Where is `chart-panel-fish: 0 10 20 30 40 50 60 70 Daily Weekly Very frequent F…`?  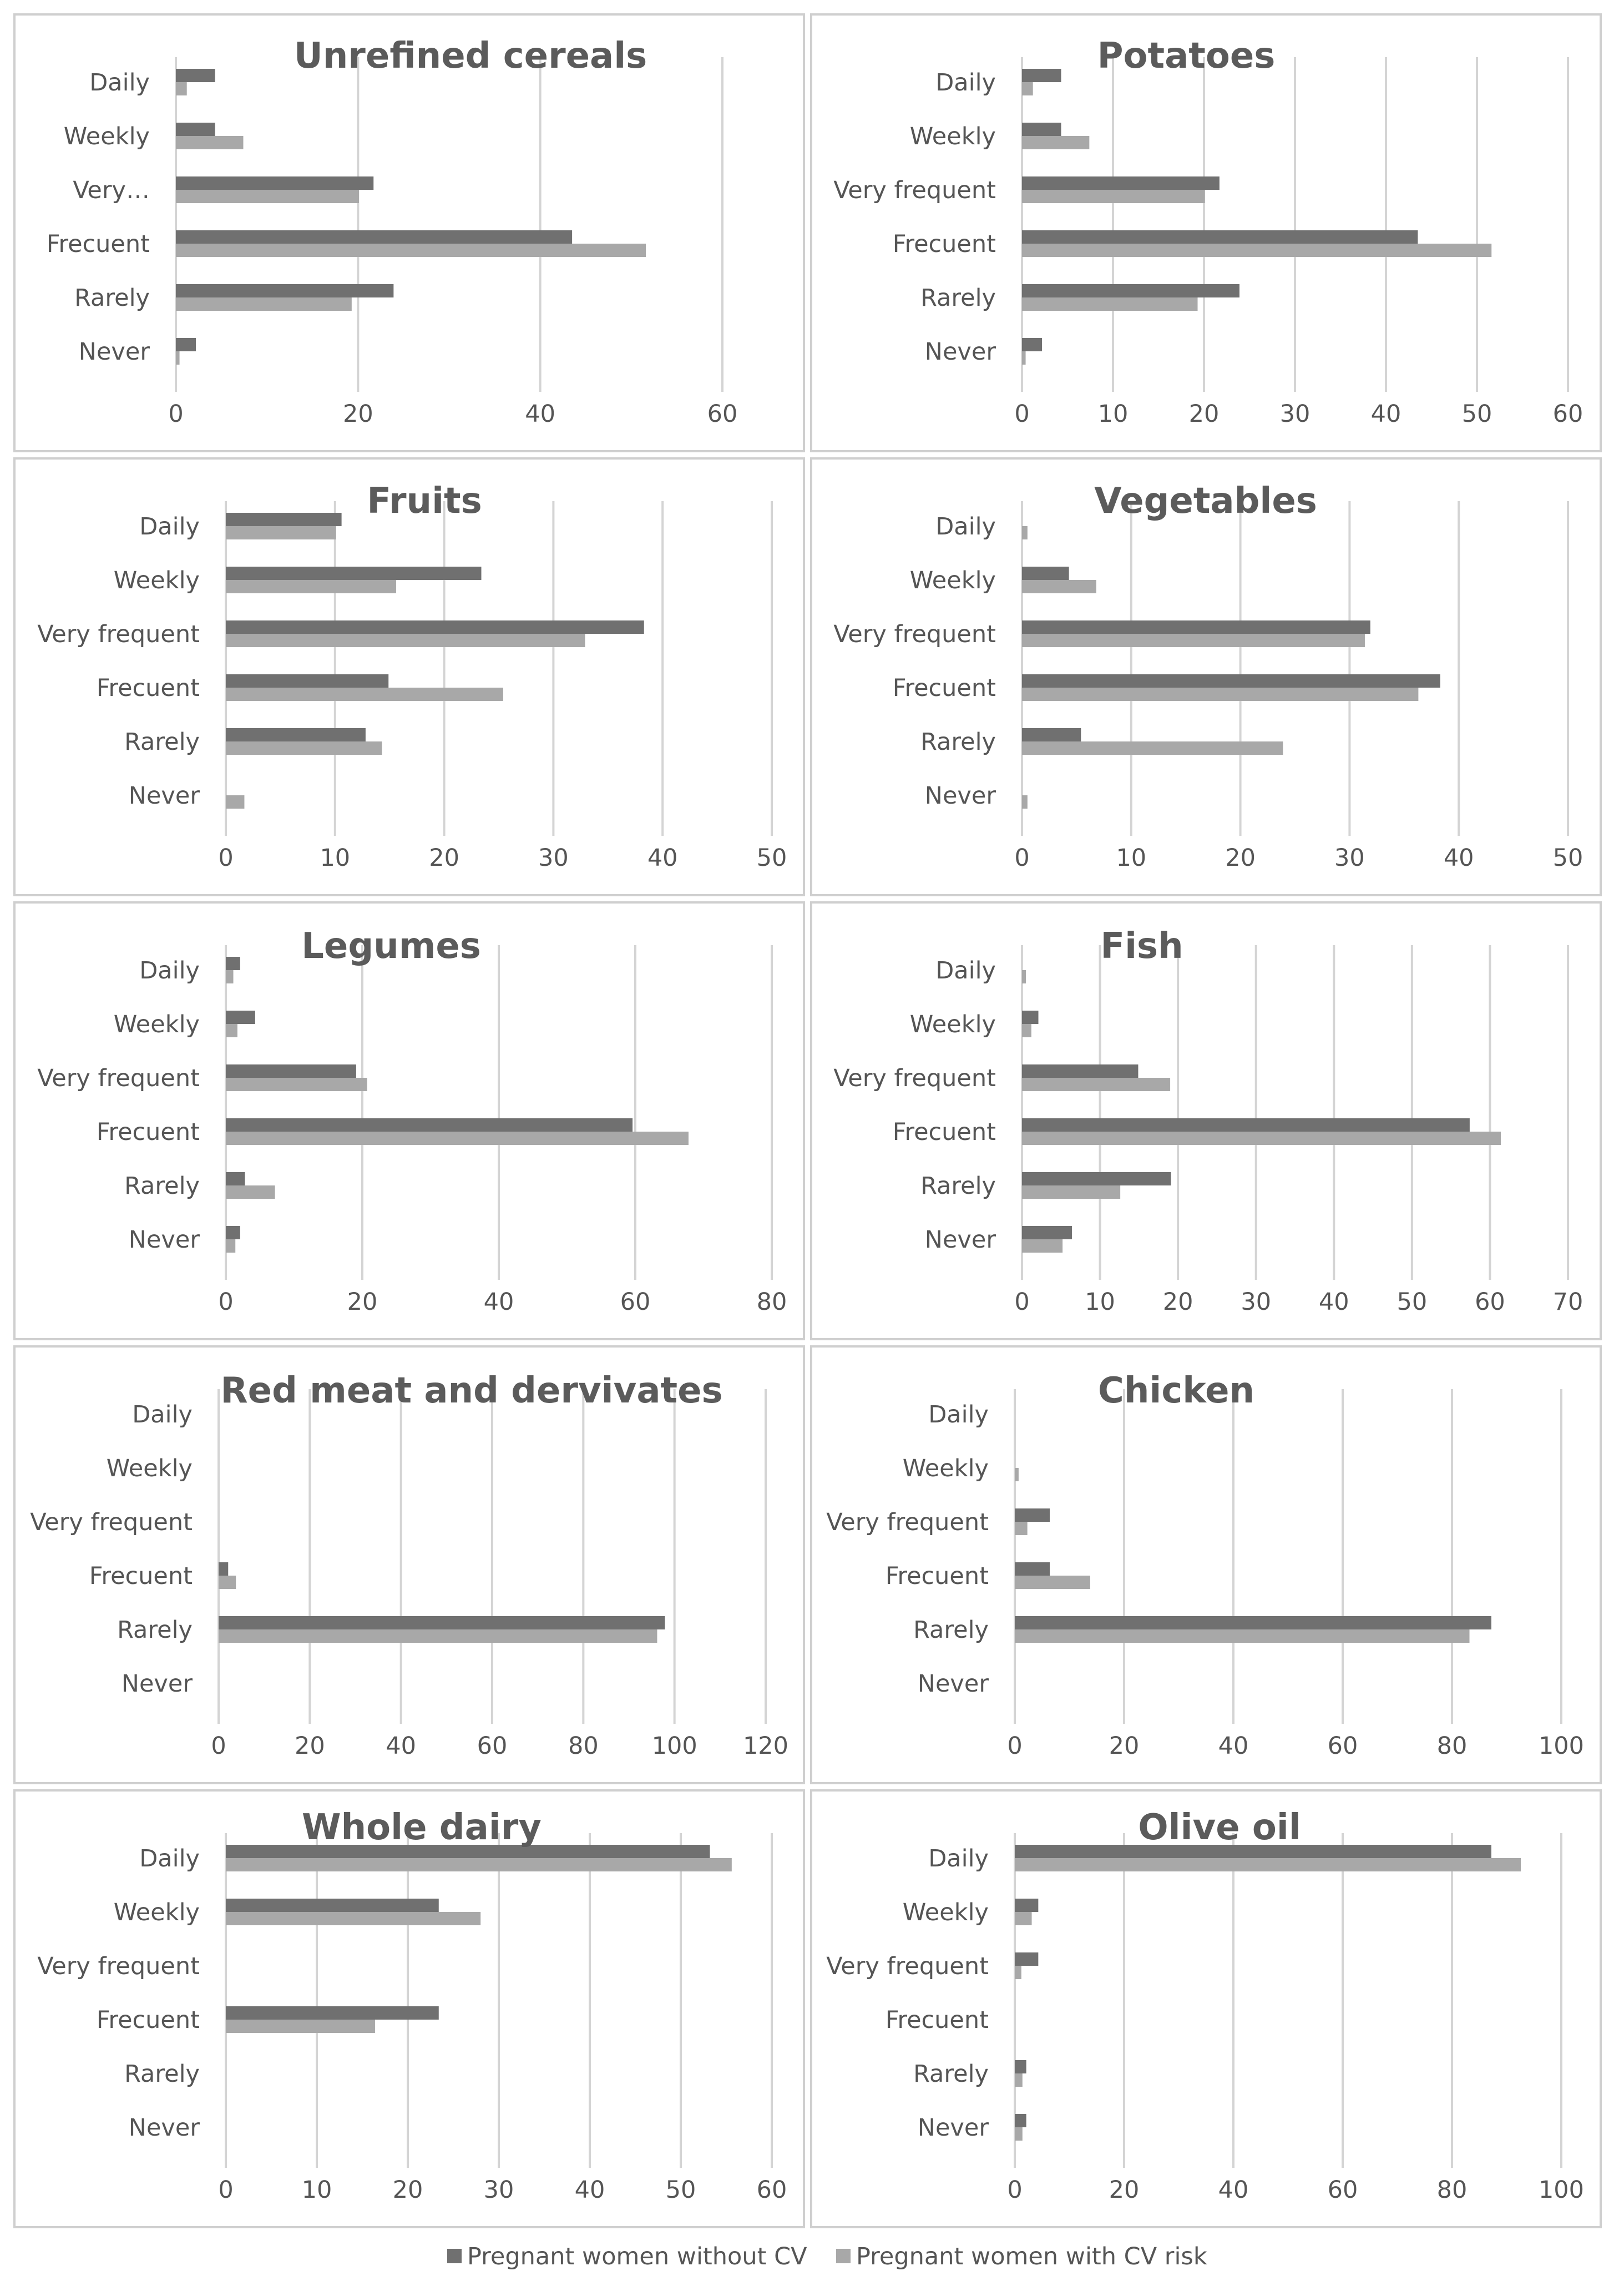 chart-panel-fish: 0 10 20 30 40 50 60 70 Daily Weekly Very frequent F… is located at coordinates (1206, 1120).